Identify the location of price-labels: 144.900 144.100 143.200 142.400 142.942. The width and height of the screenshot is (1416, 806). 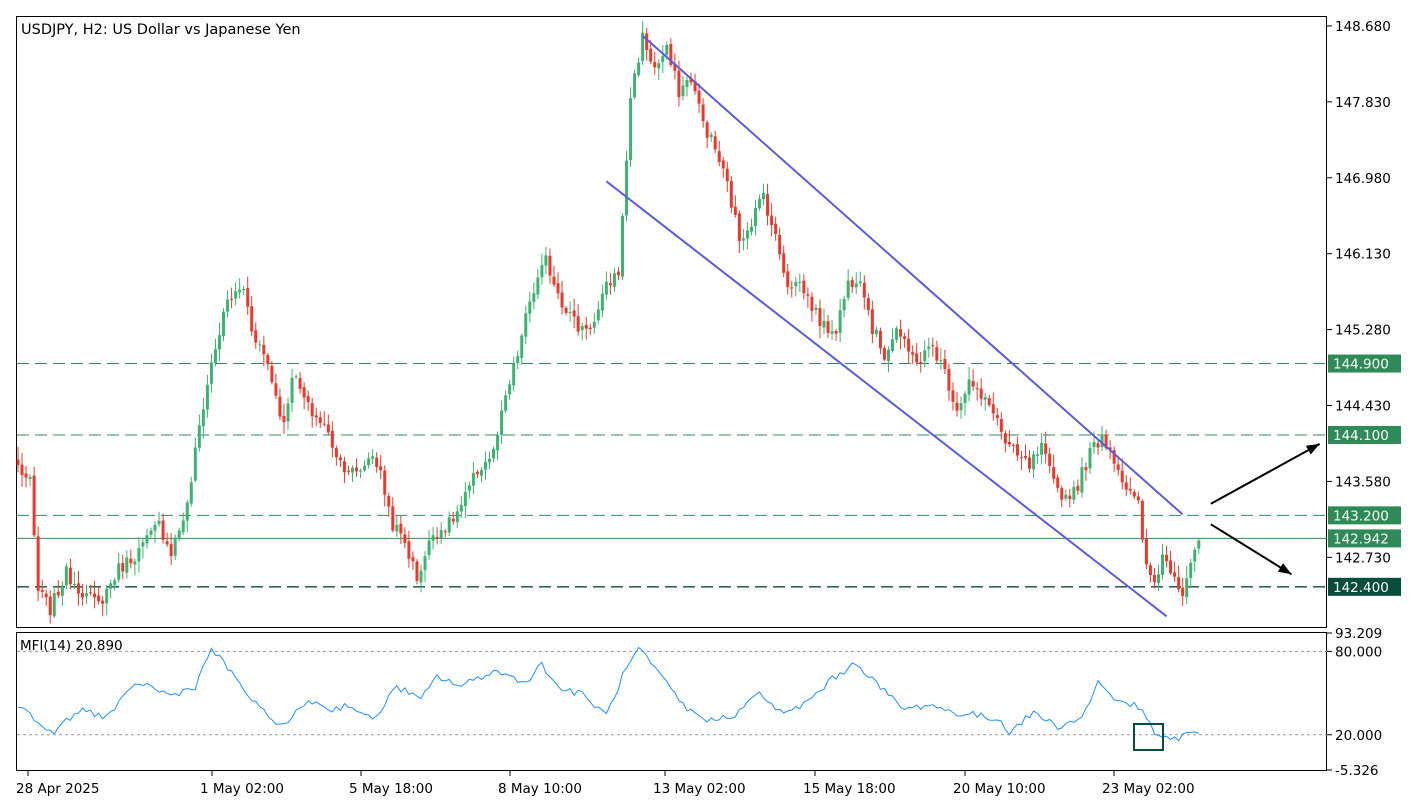
(1364, 475).